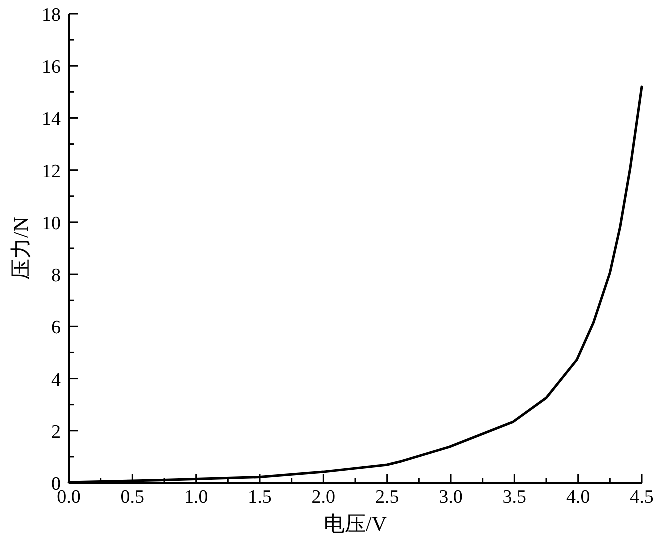 The height and width of the screenshot is (550, 660). Describe the element at coordinates (387, 497) in the screenshot. I see `x-tick-label: 2.5` at that location.